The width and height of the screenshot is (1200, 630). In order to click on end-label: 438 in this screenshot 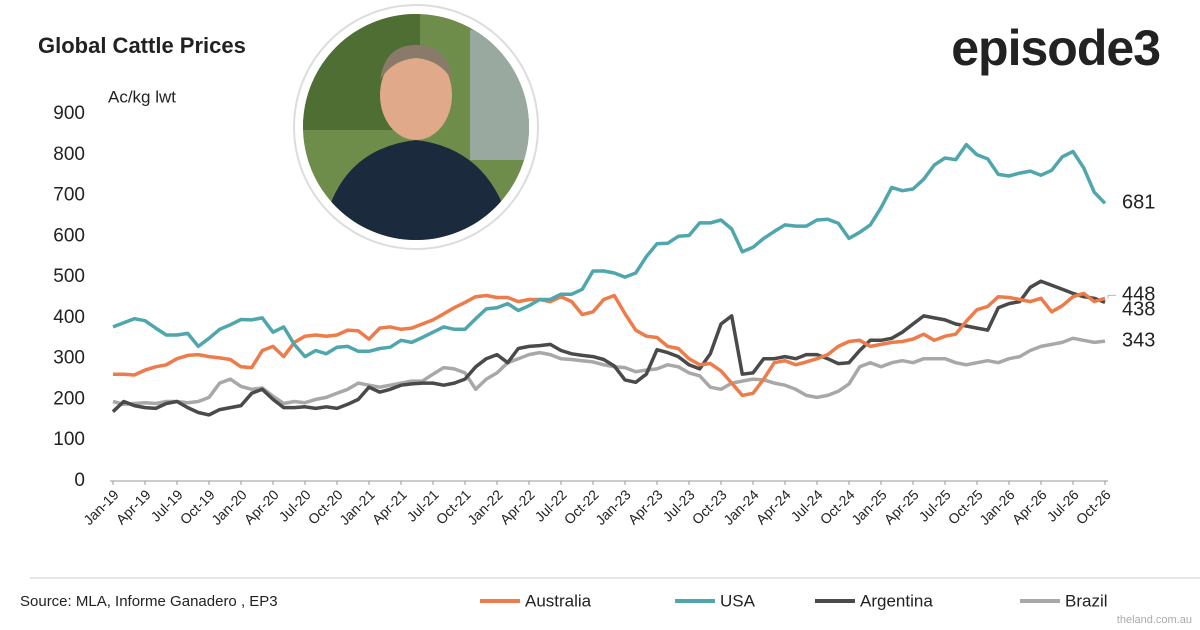, I will do `click(1138, 310)`.